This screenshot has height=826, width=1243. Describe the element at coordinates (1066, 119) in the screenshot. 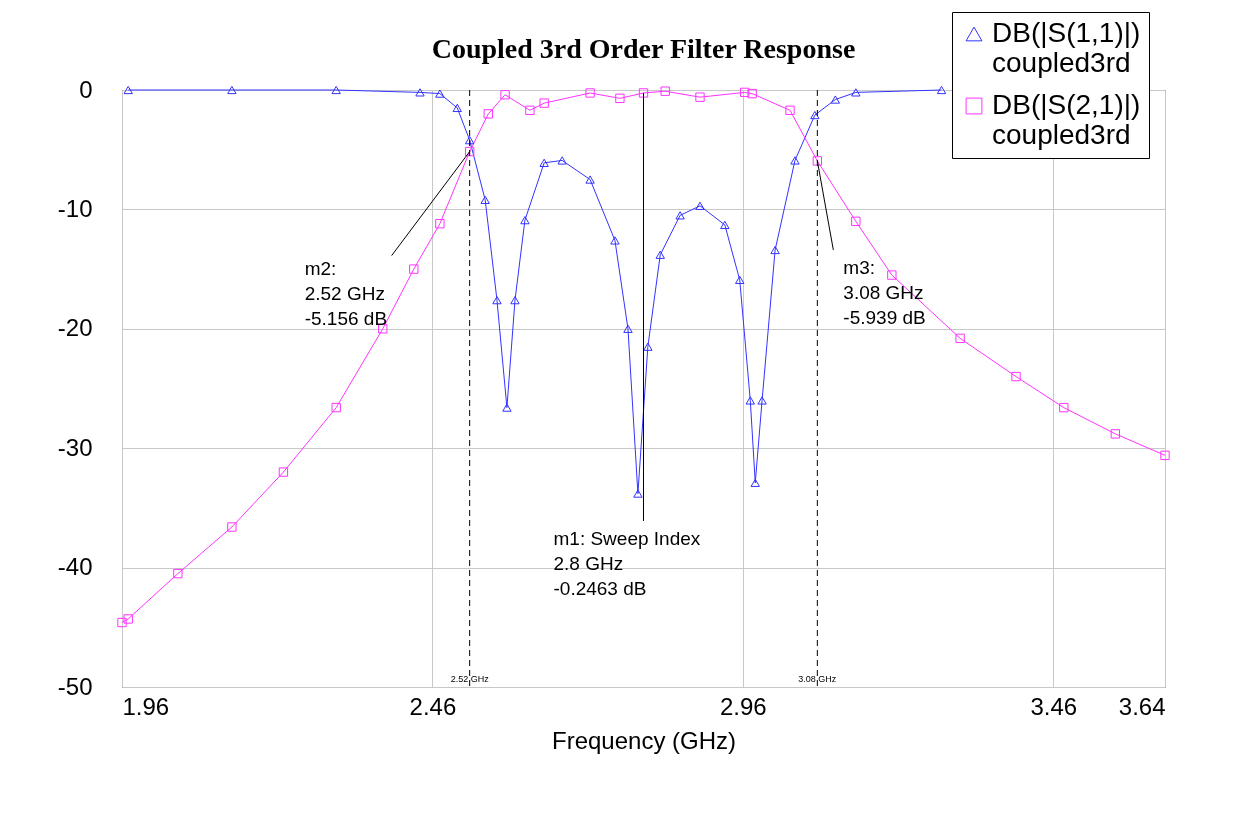

I see `legend-label: DB(|S(2,1)|) coupled3rd` at that location.